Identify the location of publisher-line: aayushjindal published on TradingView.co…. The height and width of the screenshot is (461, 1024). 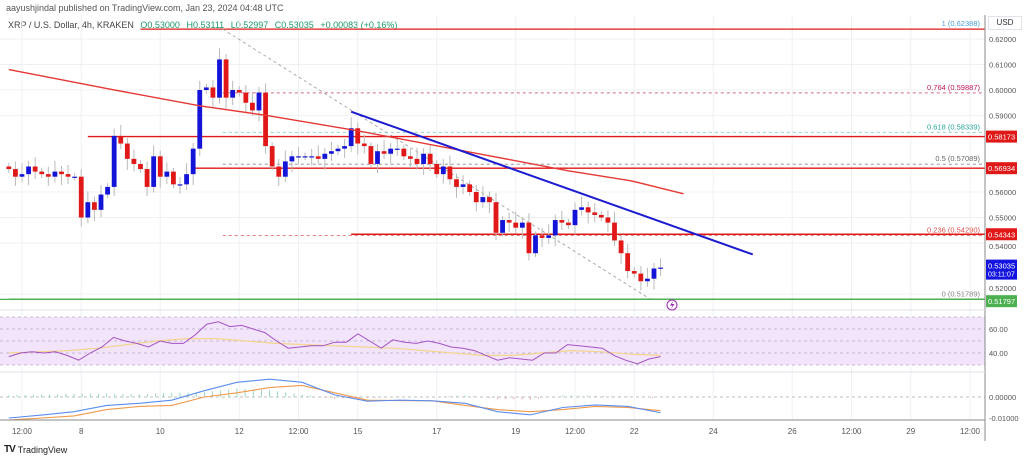
(145, 8).